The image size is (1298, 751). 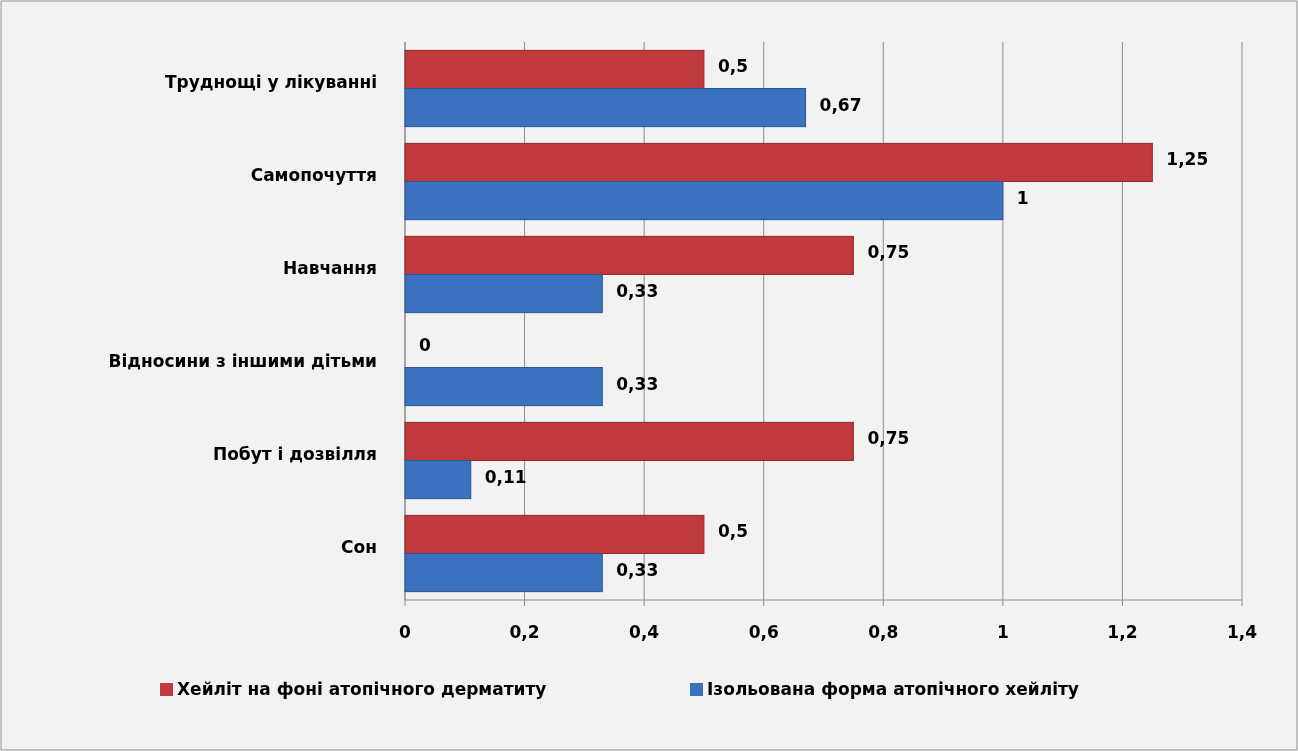 I want to click on data-label: 0, so click(x=425, y=345).